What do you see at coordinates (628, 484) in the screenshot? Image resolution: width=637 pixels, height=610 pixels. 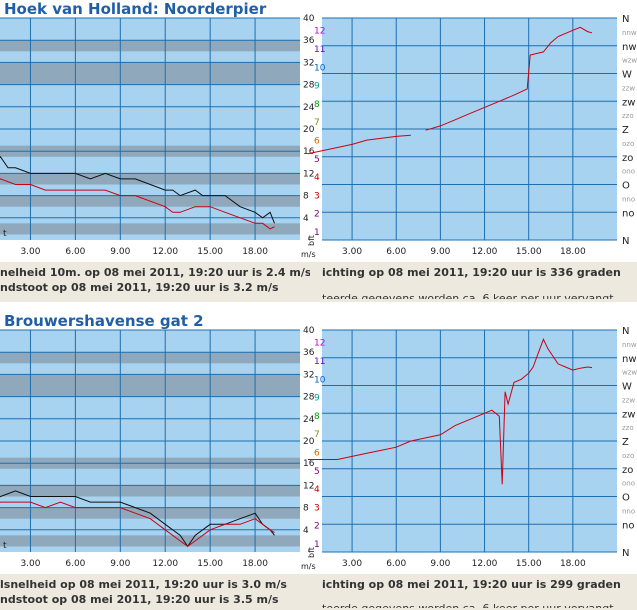 I see `direction-minor-label: ono` at bounding box center [628, 484].